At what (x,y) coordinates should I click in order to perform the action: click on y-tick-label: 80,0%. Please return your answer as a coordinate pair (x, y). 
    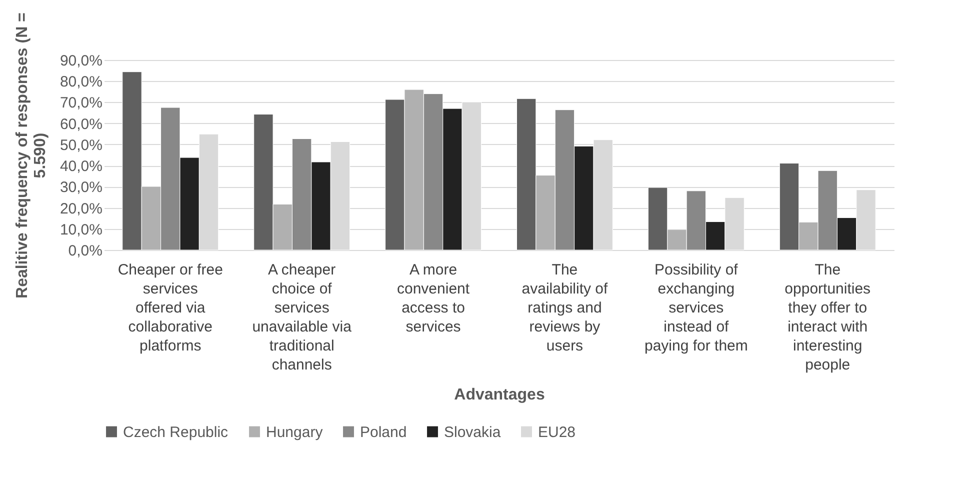
    Looking at the image, I should click on (81, 82).